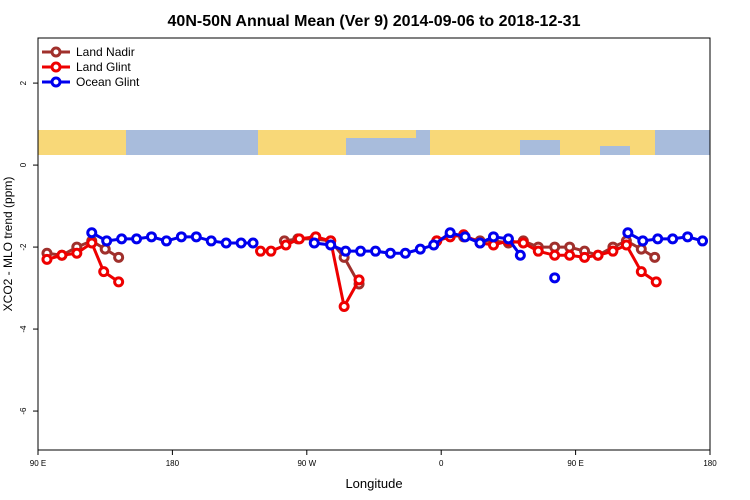 This screenshot has width=750, height=500. Describe the element at coordinates (103, 67) in the screenshot. I see `legend-label: Land Glint` at that location.